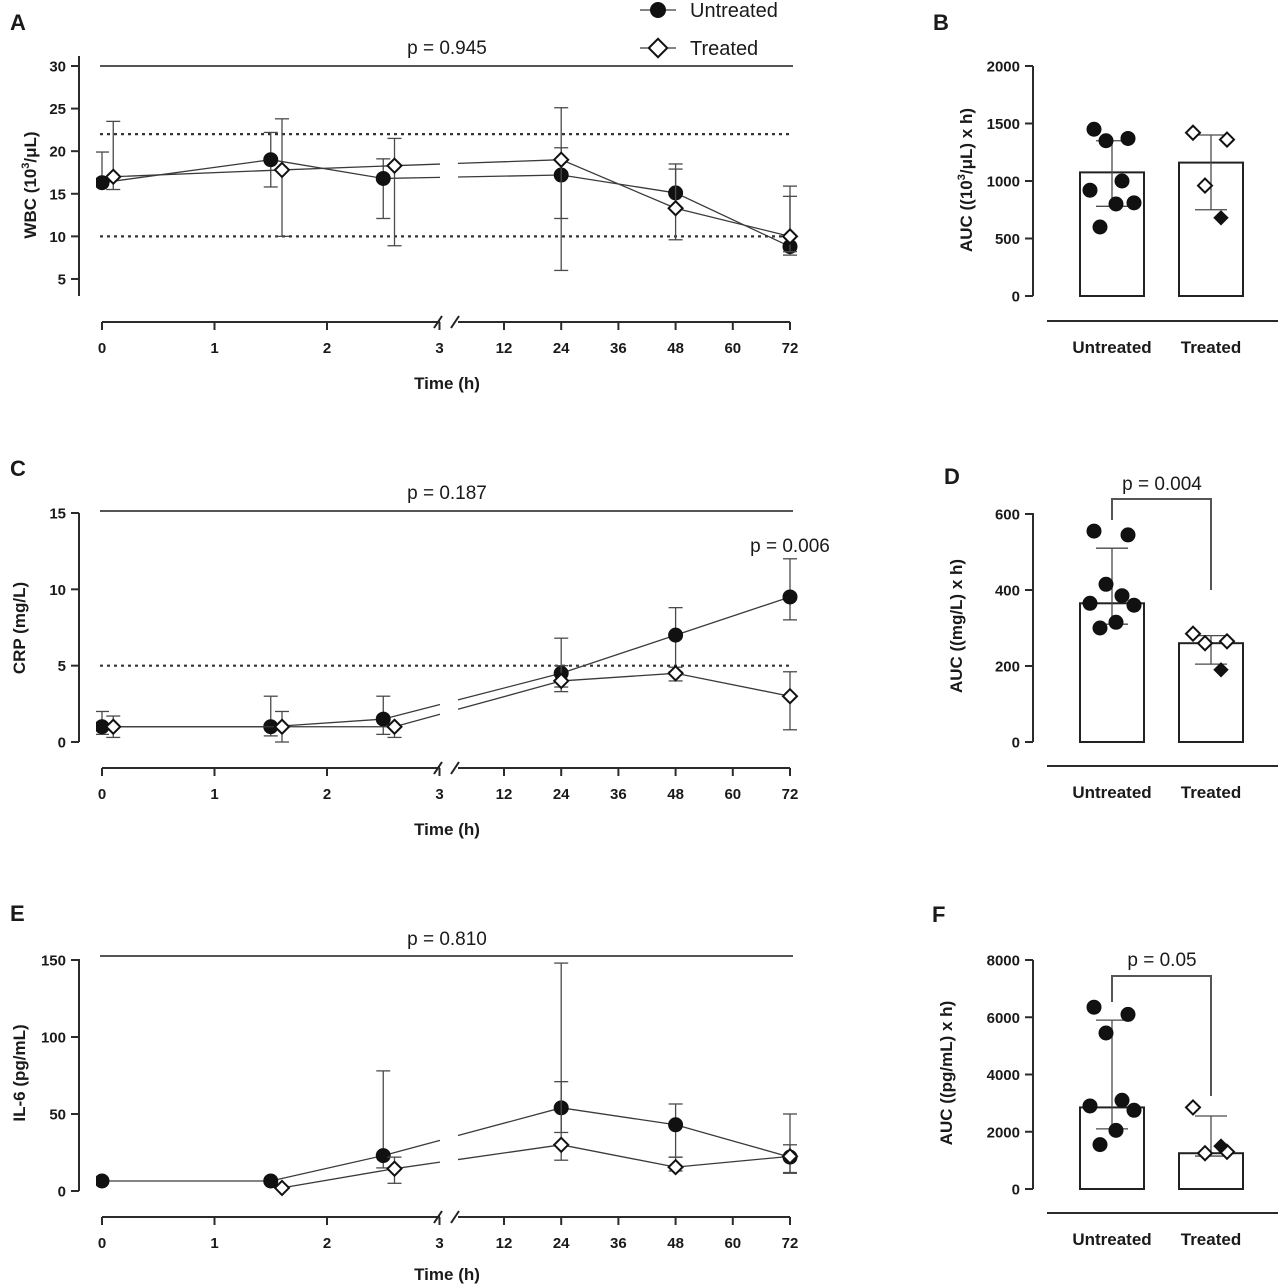 The image size is (1280, 1286). What do you see at coordinates (1003, 1018) in the screenshot?
I see `y-tick-label: 6000` at bounding box center [1003, 1018].